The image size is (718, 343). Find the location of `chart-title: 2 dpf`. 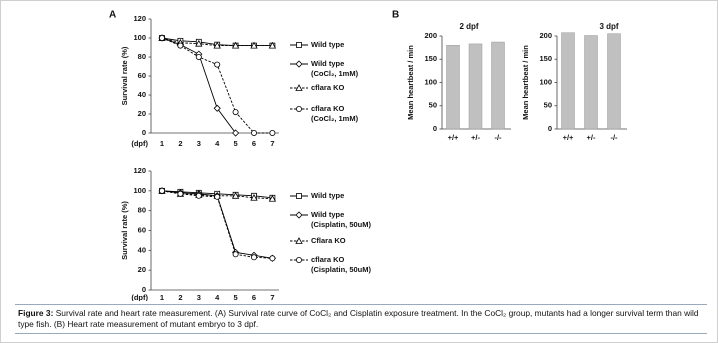

chart-title: 2 dpf is located at coordinates (468, 26).